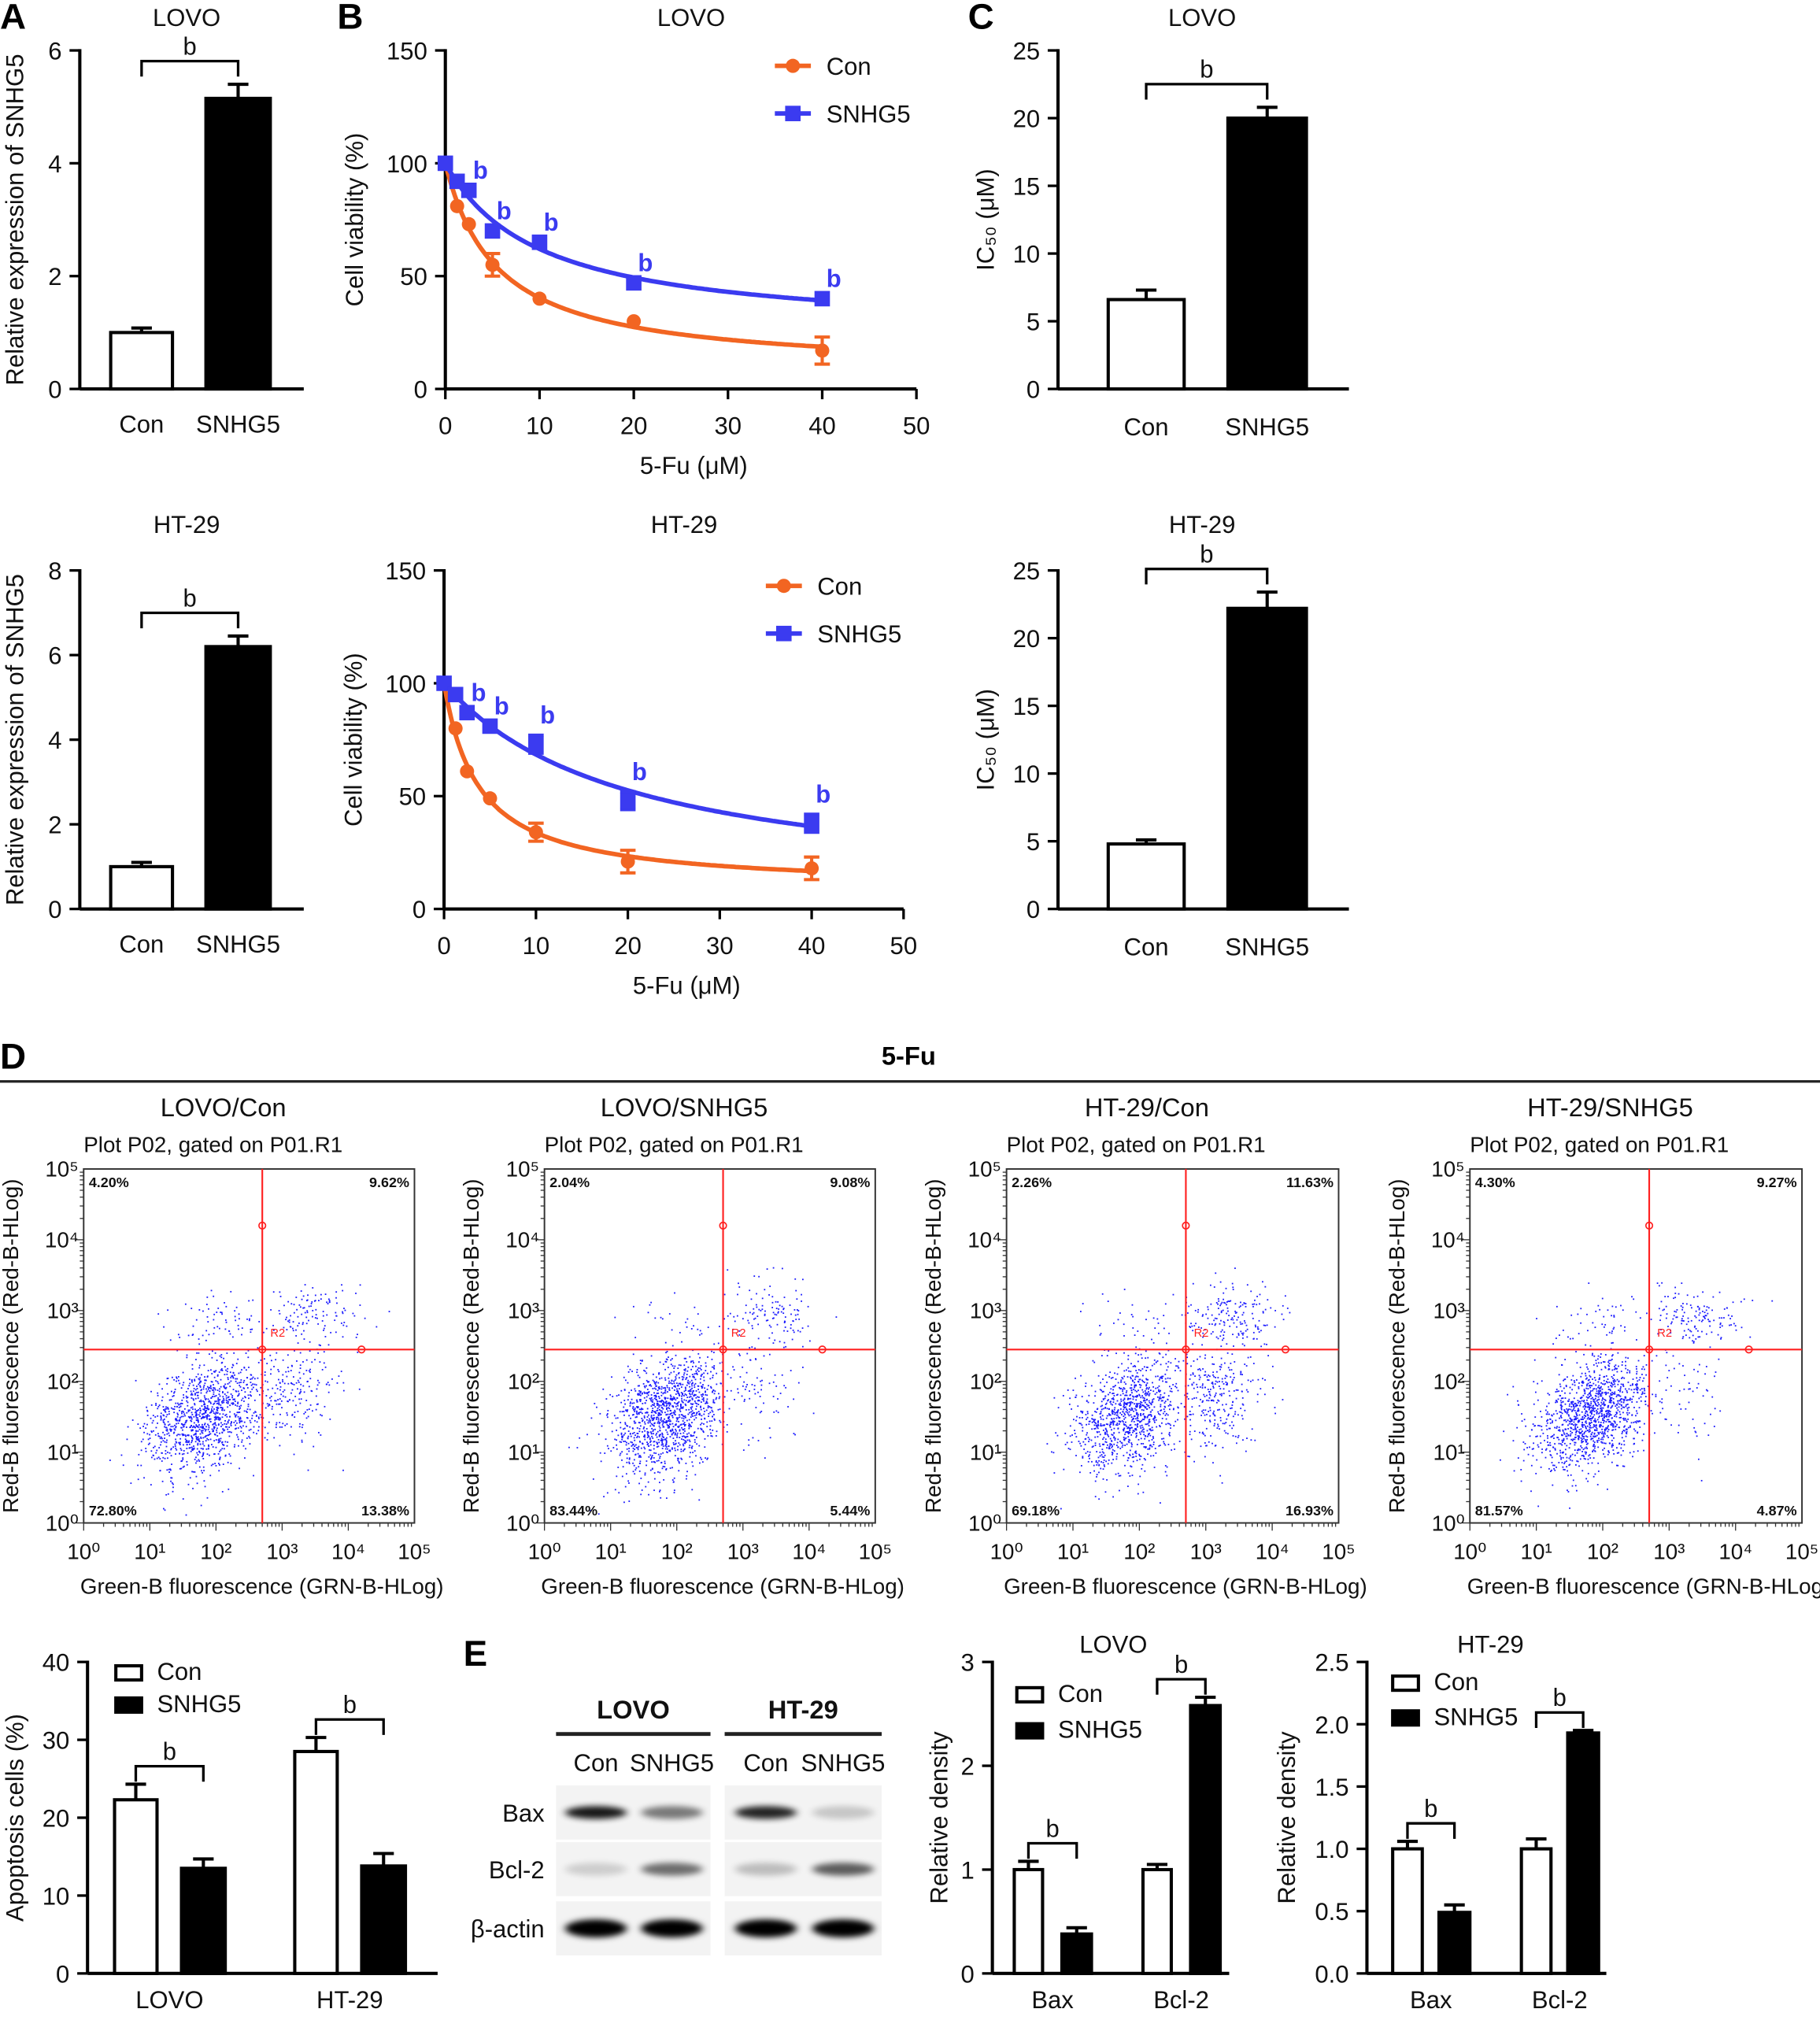  What do you see at coordinates (850, 1511) in the screenshot?
I see `quadrant-lr-percent: 5.44%` at bounding box center [850, 1511].